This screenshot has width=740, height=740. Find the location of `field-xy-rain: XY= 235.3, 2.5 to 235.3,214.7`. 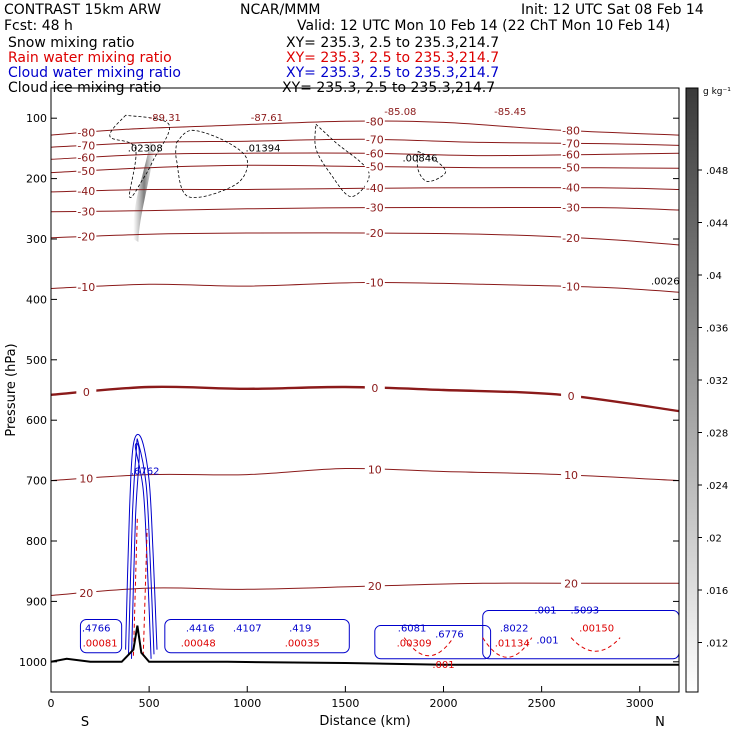

field-xy-rain: XY= 235.3, 2.5 to 235.3,214.7 is located at coordinates (393, 58).